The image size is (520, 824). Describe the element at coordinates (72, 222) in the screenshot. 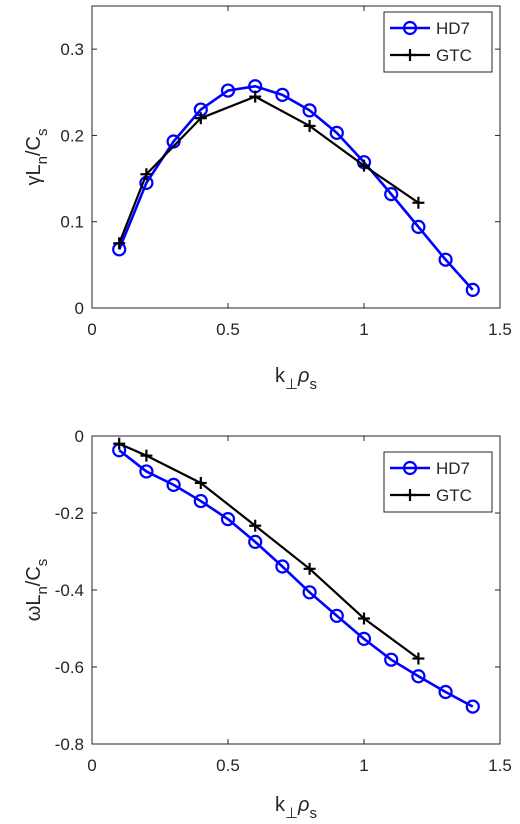

I see `y-tick-label: 0.1` at that location.